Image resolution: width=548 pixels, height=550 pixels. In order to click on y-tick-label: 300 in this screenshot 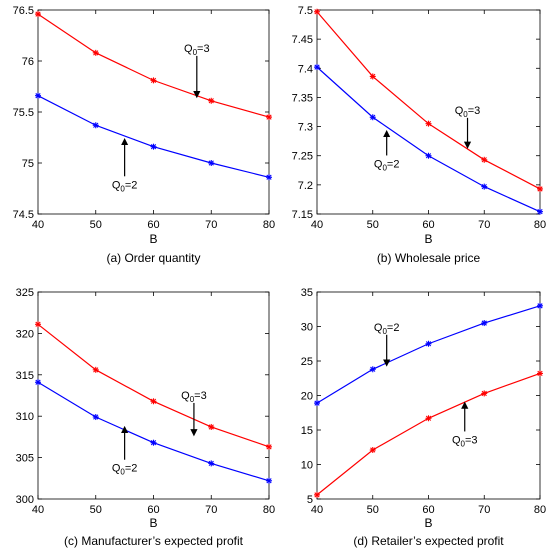, I will do `click(25, 500)`.